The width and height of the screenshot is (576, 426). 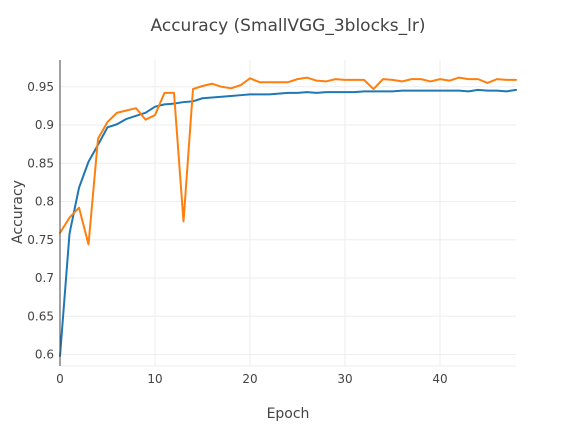 I want to click on x-tick-label: 30, so click(x=344, y=379).